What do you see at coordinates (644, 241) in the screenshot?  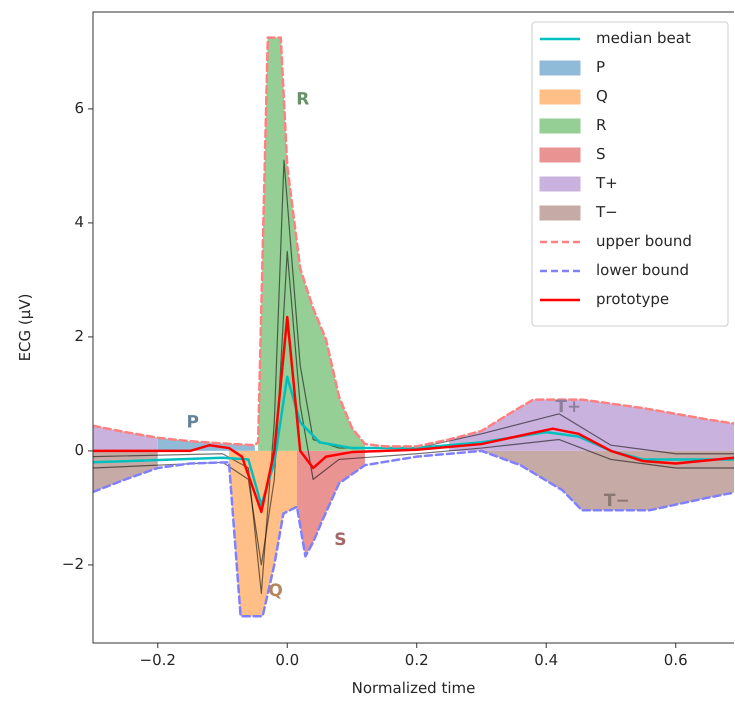 I see `legend-label: upper bound` at bounding box center [644, 241].